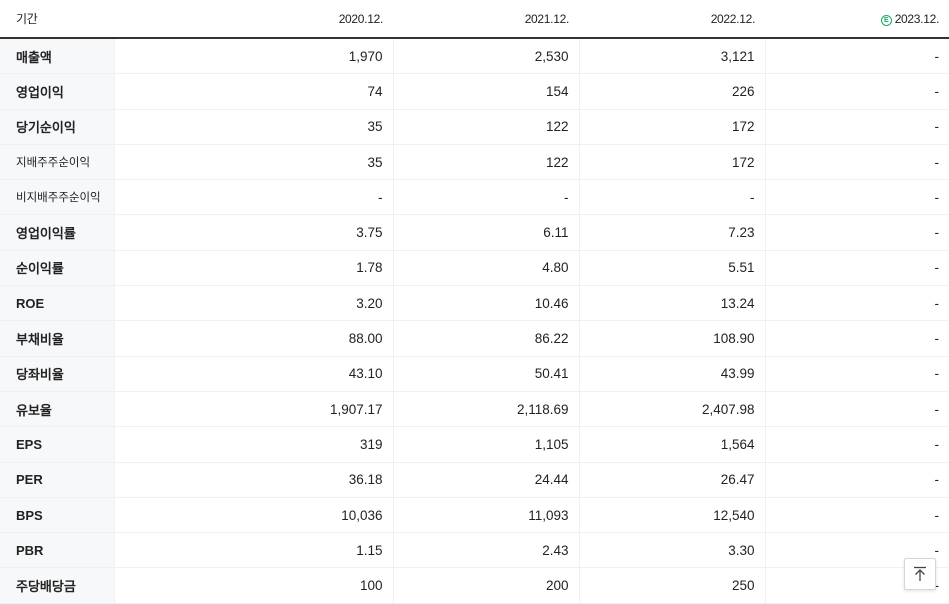  Describe the element at coordinates (671, 480) in the screenshot. I see `cell-value: 26.47` at that location.